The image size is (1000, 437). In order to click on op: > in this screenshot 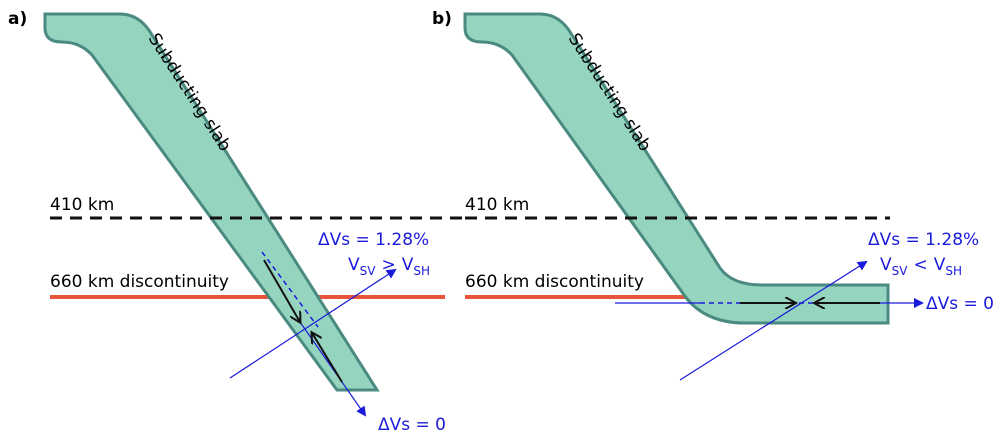, I will do `click(388, 265)`.